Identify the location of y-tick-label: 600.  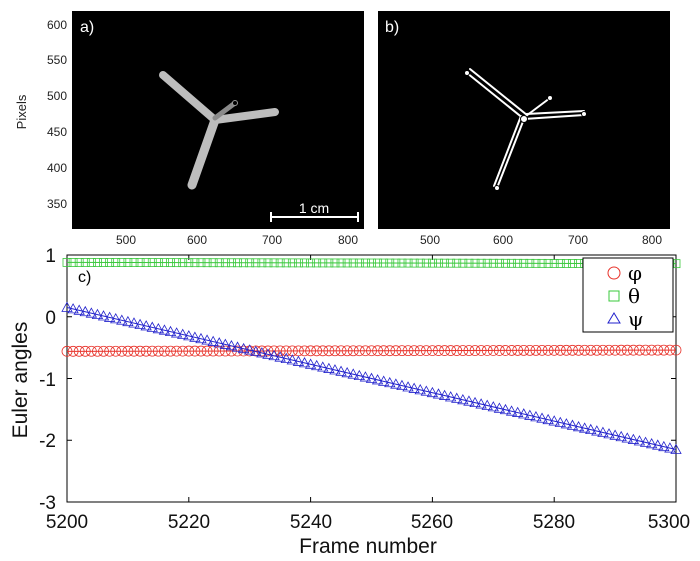
(57, 25).